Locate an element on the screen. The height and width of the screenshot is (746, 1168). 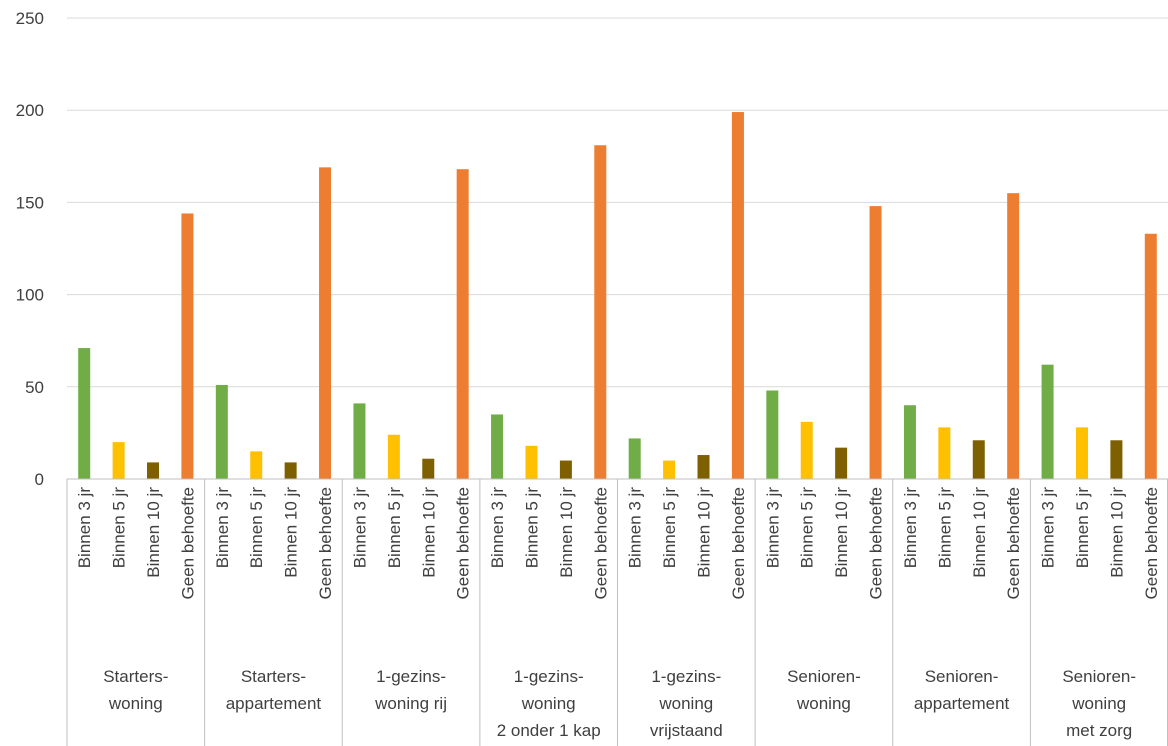
x-group-label-line: woning rij is located at coordinates (410, 703).